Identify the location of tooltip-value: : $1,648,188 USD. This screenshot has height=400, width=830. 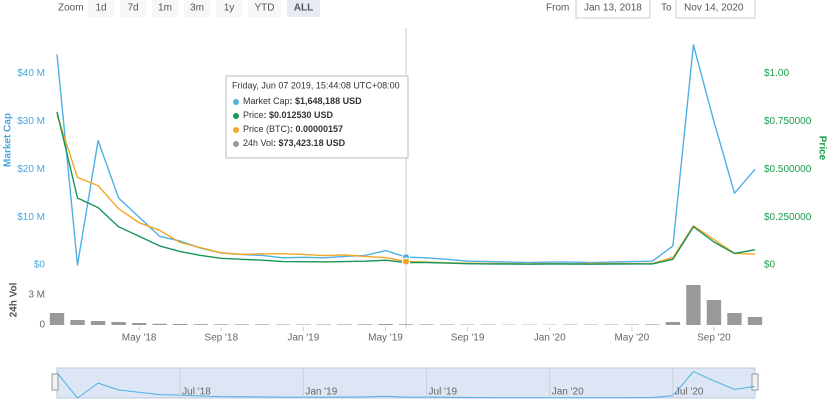
(326, 101).